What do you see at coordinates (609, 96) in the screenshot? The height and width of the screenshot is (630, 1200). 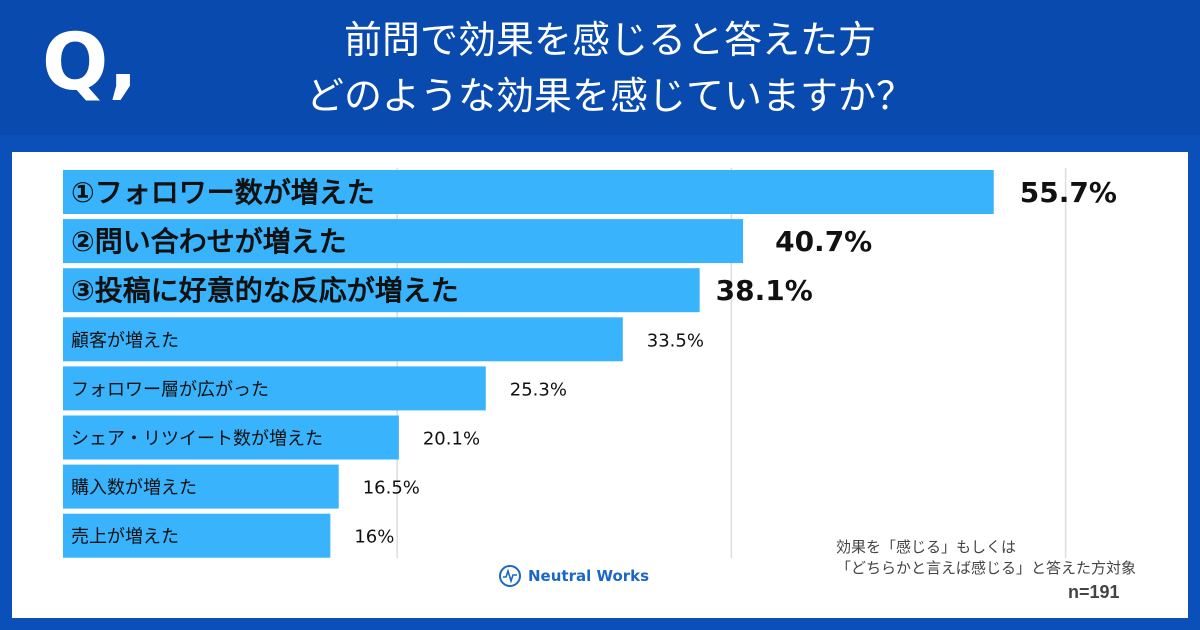 I see `title-line: どのような効果を感じていますか？` at bounding box center [609, 96].